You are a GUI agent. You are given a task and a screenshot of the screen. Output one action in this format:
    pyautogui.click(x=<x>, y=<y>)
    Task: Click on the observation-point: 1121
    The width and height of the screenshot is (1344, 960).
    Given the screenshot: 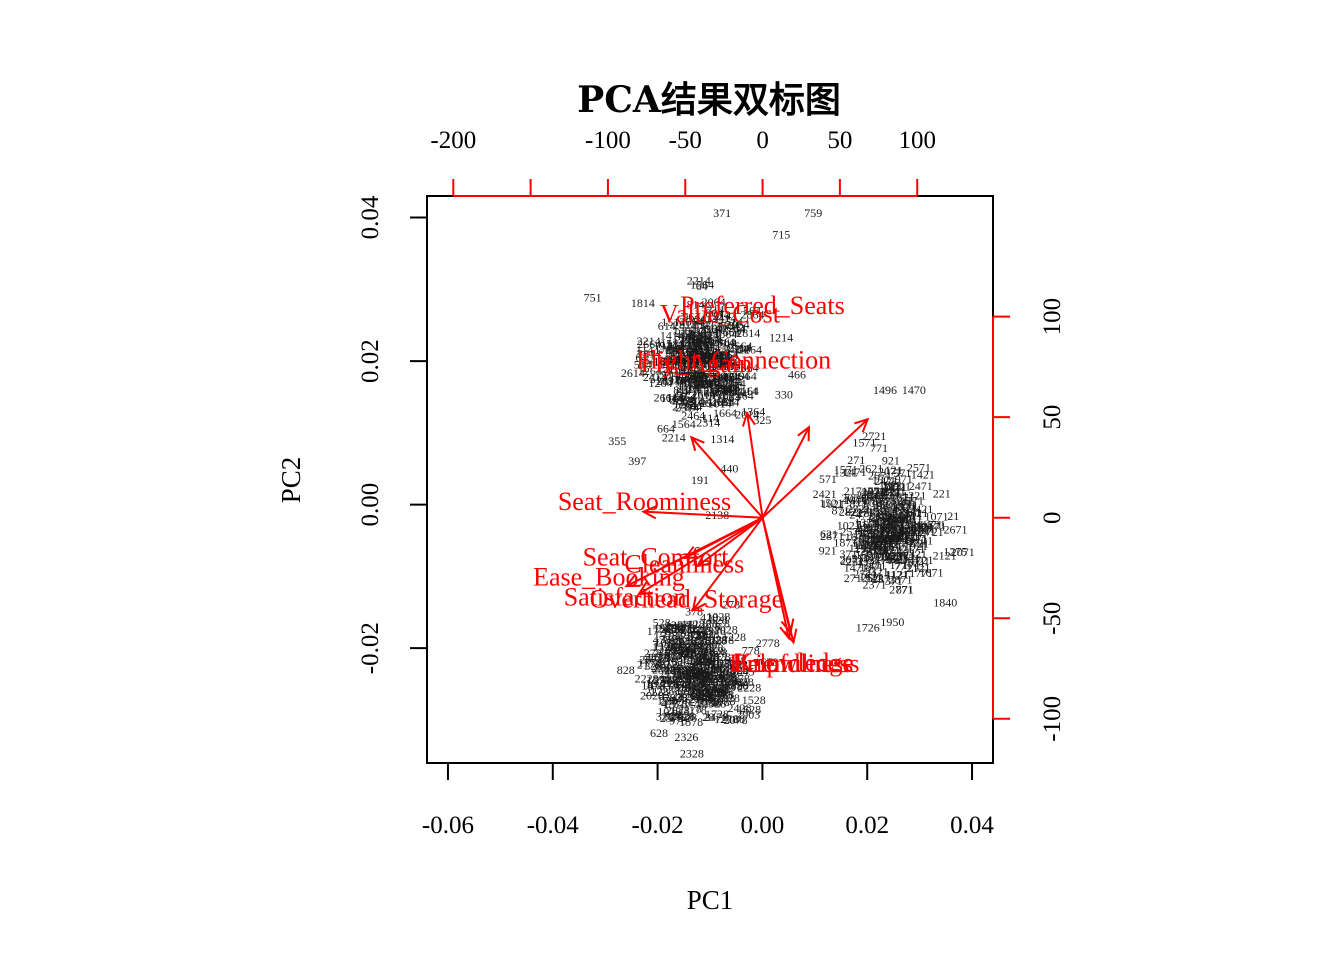 What is the action you would take?
    pyautogui.click(x=898, y=574)
    